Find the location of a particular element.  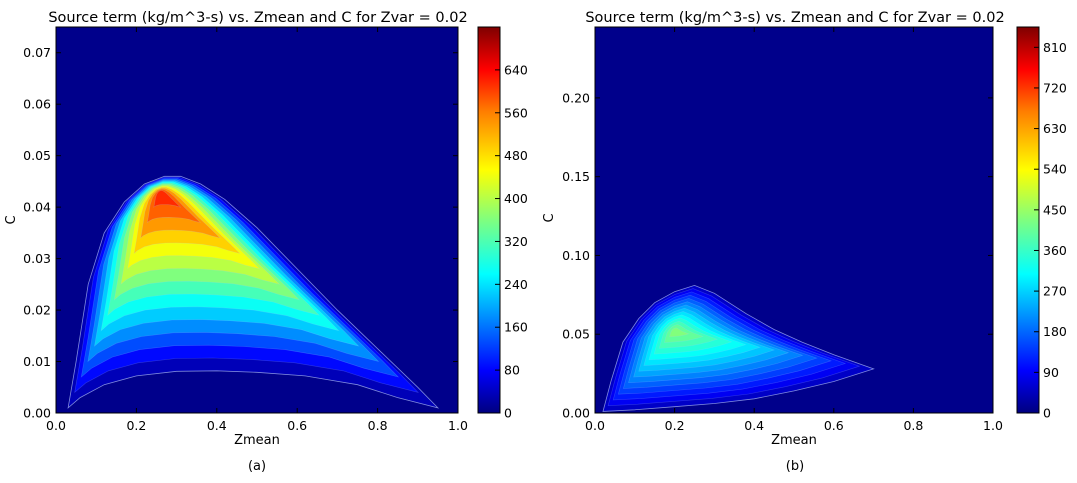

colorbar-tick-label: 810 is located at coordinates (1055, 47).